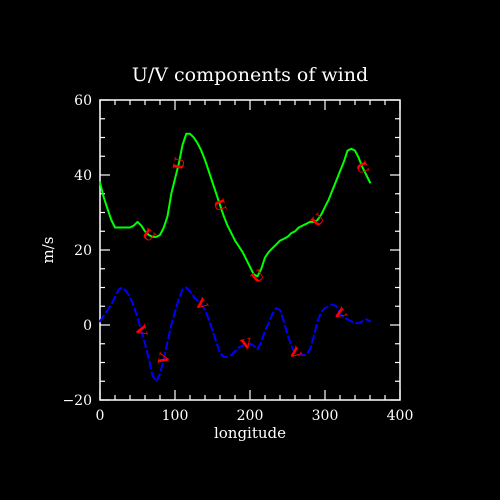 The height and width of the screenshot is (500, 500). I want to click on y-tick-label: −20, so click(77, 401).